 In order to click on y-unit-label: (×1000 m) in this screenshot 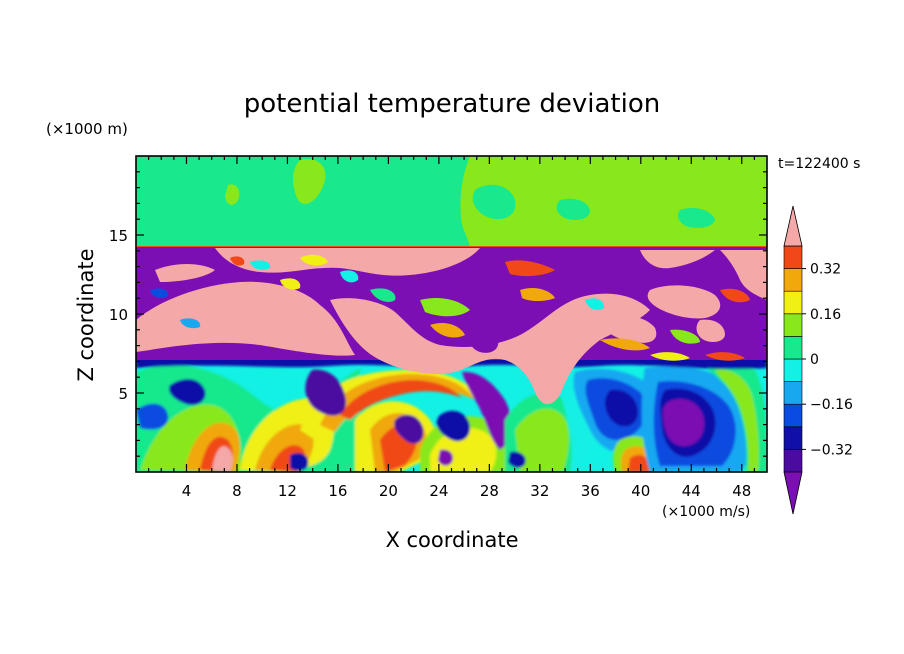, I will do `click(87, 129)`.